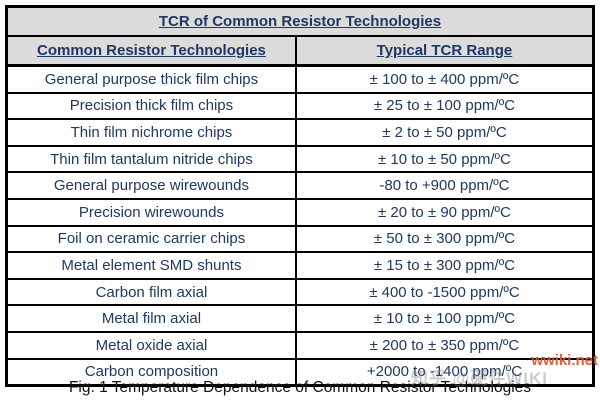 The image size is (600, 407). I want to click on tcr-range-cell: ± 10 to ± 100 ppm/ºC, so click(444, 318).